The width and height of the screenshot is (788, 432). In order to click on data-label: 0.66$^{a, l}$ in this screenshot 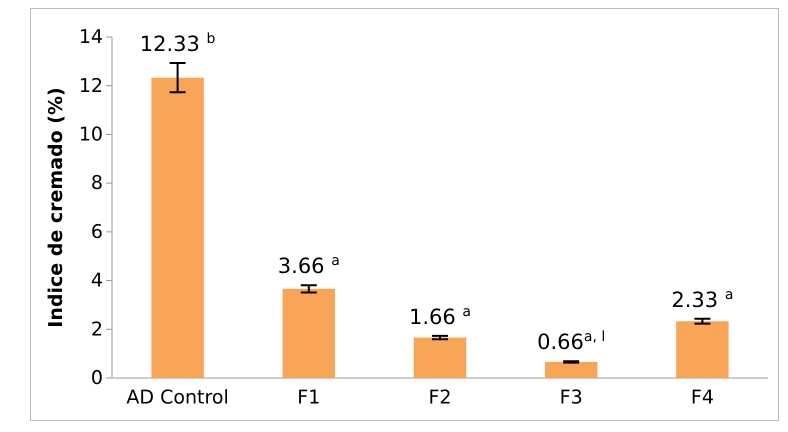, I will do `click(571, 341)`.